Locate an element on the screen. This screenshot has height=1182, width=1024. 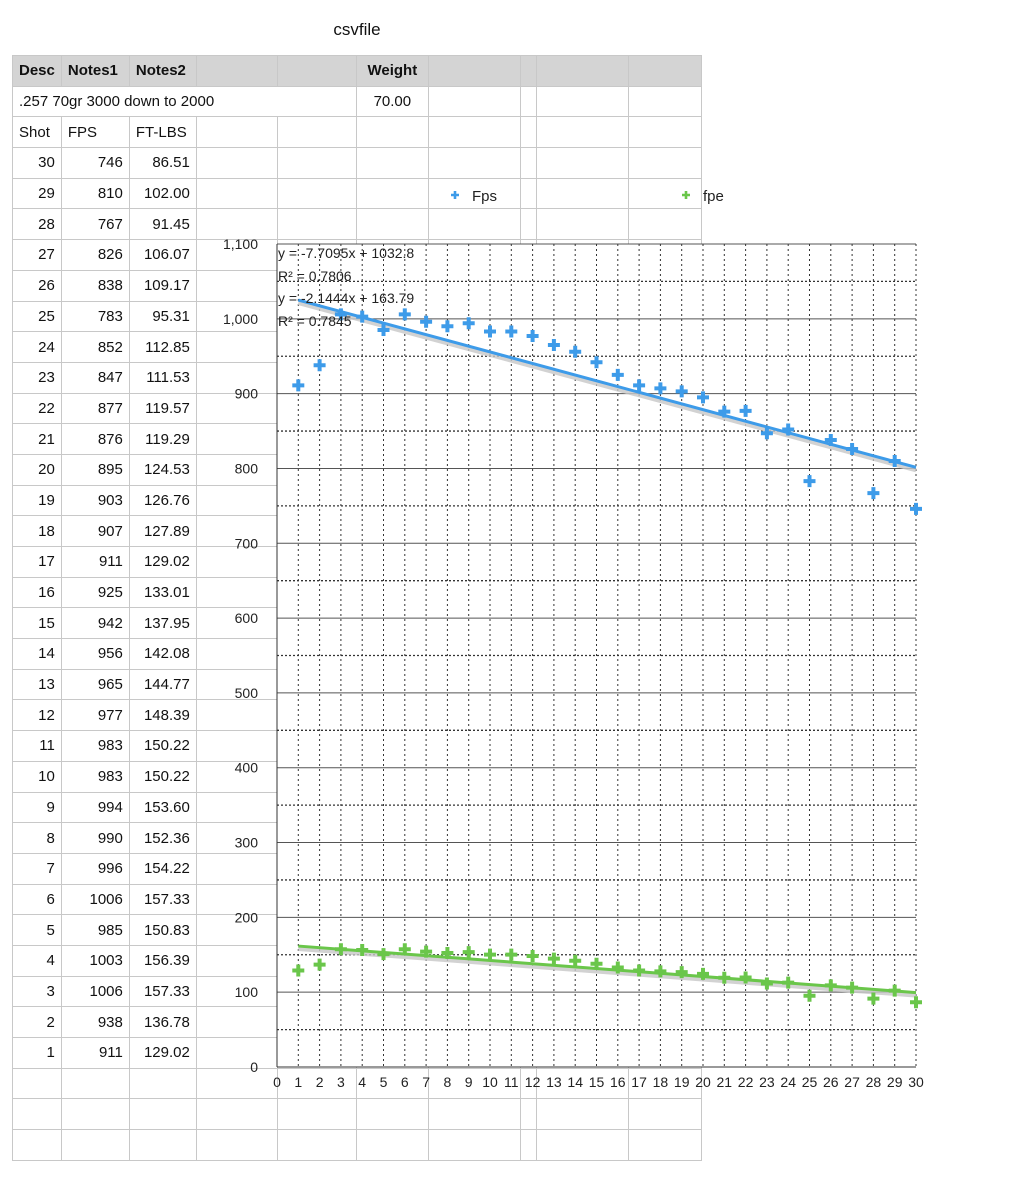
shot-cell: 18 is located at coordinates (37, 531).